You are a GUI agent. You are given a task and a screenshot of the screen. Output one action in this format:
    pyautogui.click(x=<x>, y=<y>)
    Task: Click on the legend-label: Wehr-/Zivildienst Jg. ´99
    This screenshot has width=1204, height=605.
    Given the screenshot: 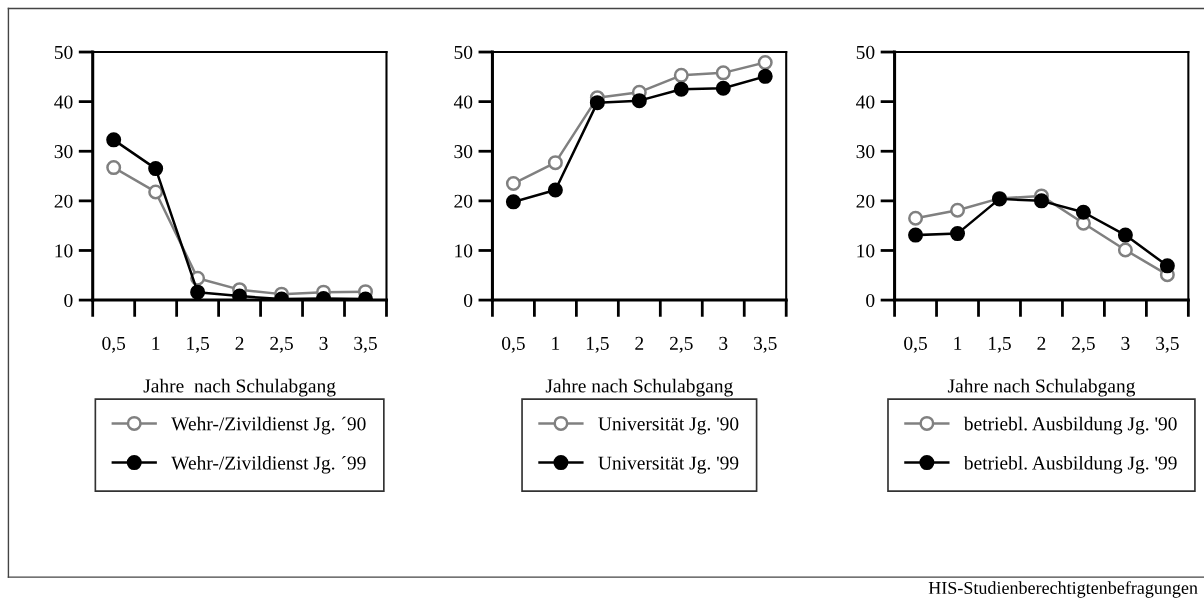 What is the action you would take?
    pyautogui.click(x=268, y=464)
    